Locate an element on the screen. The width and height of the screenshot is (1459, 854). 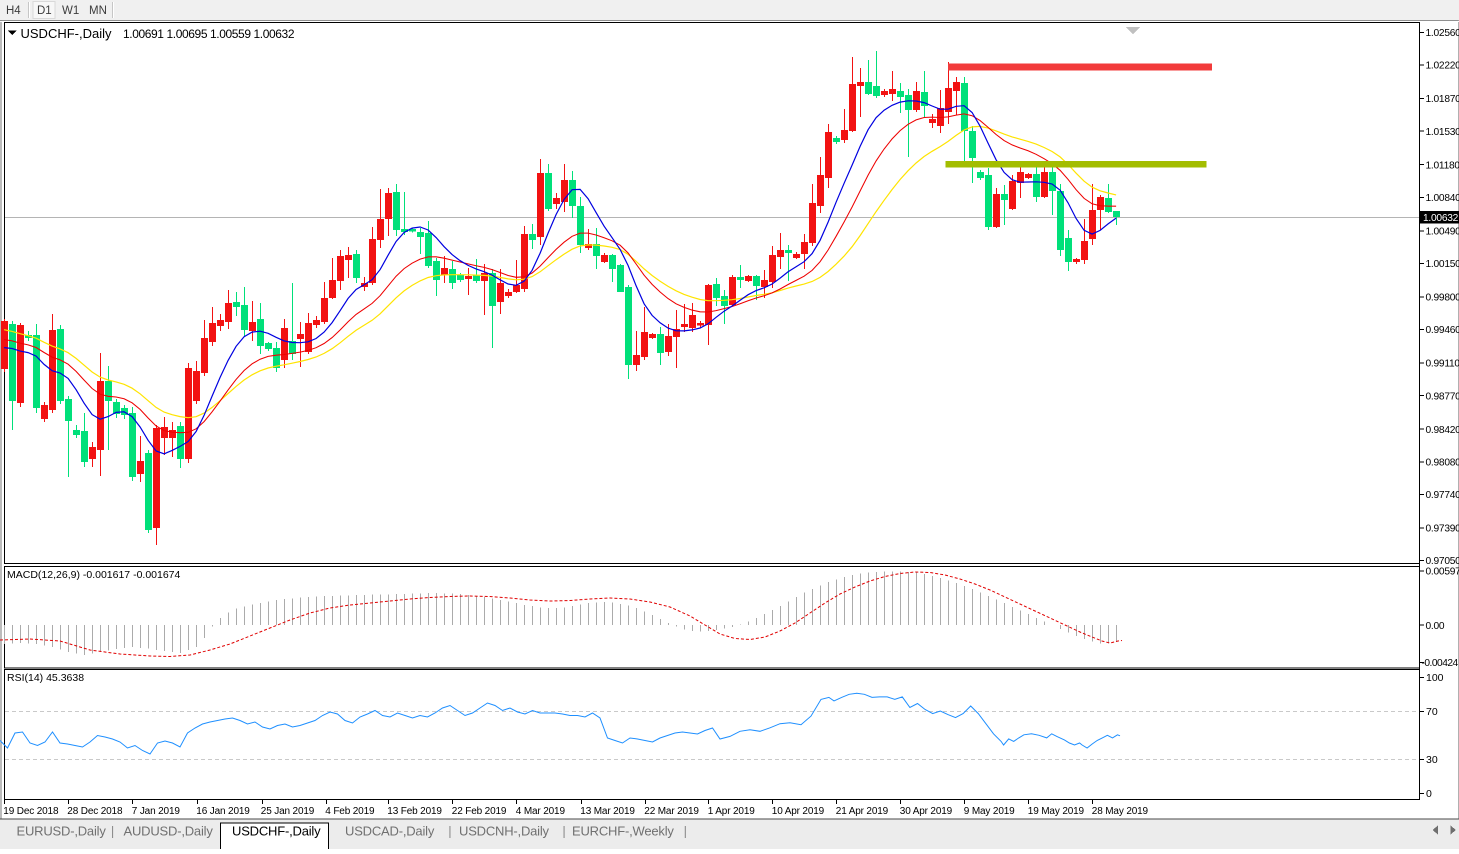
svg-text: 0.99110 is located at coordinates (1442, 364).